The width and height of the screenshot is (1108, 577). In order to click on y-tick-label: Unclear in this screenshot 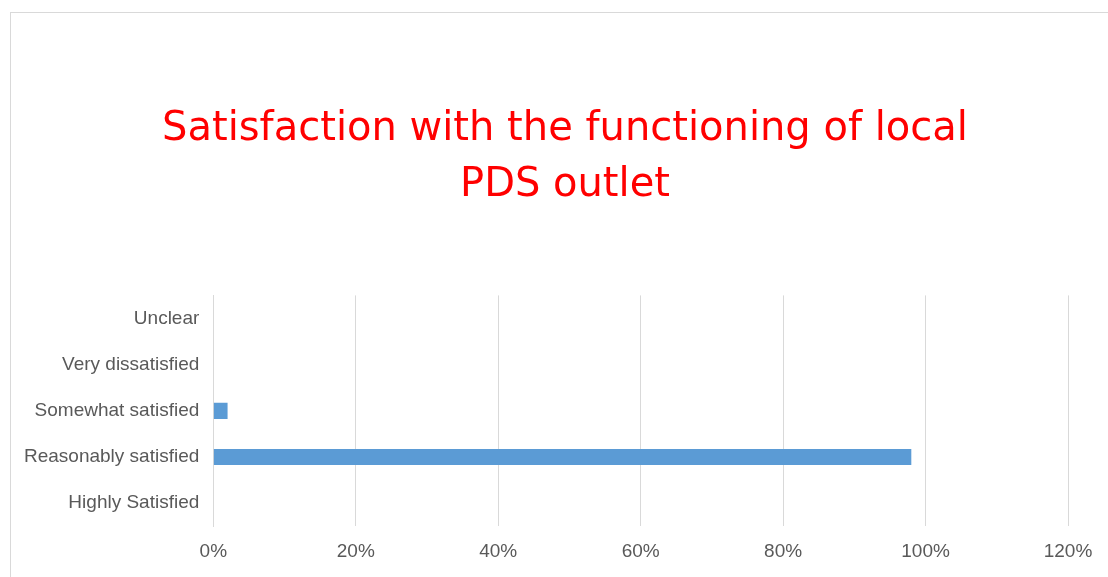, I will do `click(166, 317)`.